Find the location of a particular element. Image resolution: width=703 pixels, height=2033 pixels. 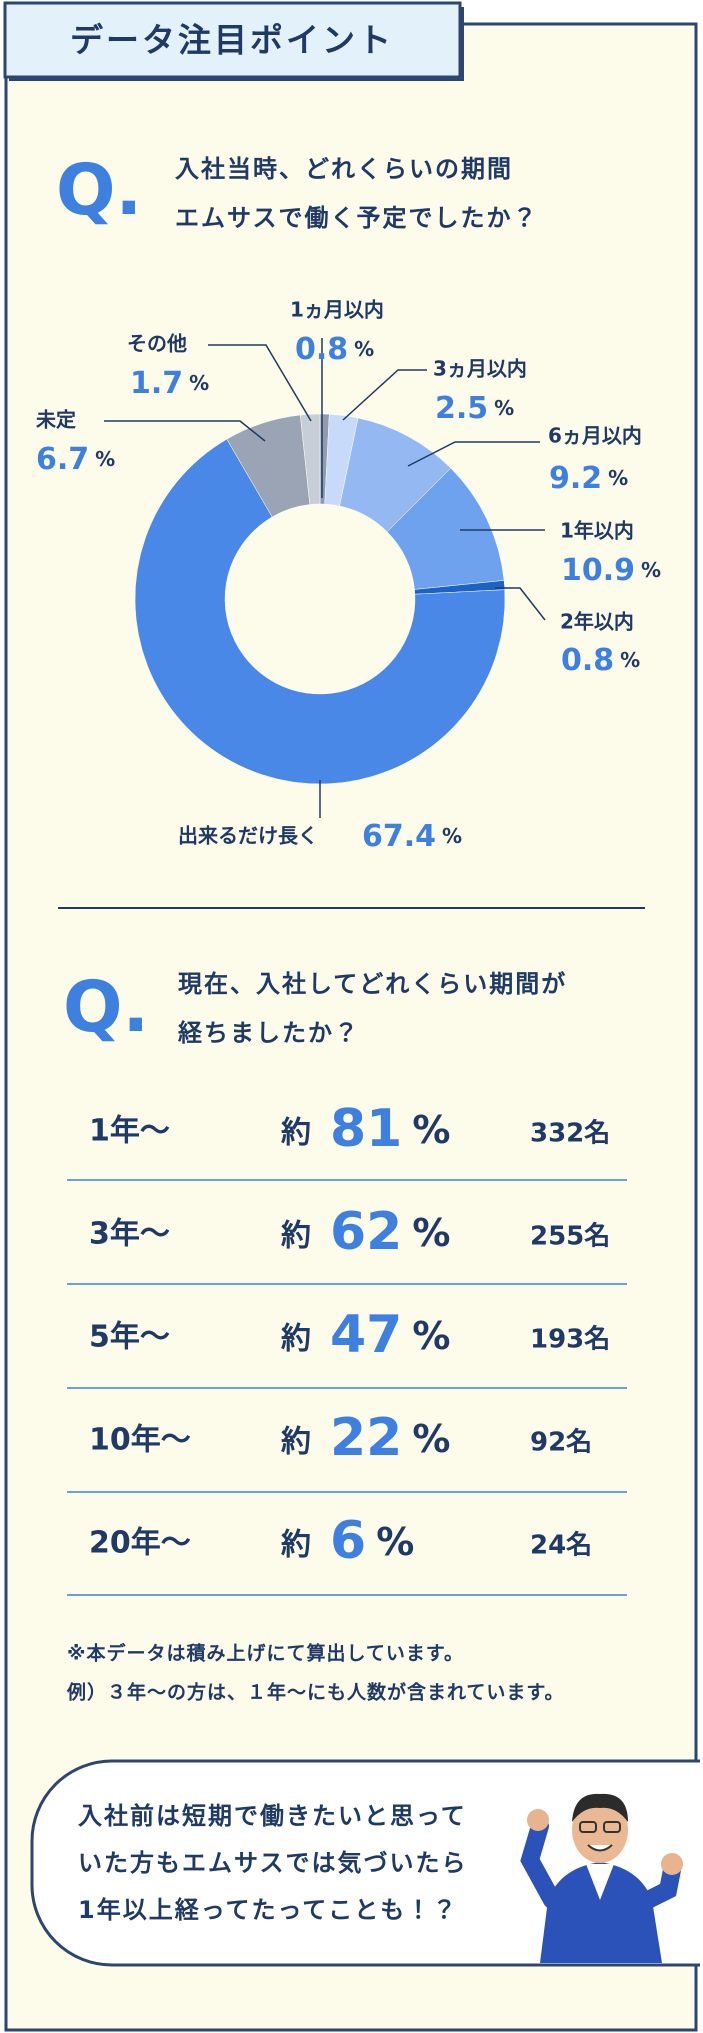

callout-text: 1年以上経ってたってことも！？ is located at coordinates (268, 1910).